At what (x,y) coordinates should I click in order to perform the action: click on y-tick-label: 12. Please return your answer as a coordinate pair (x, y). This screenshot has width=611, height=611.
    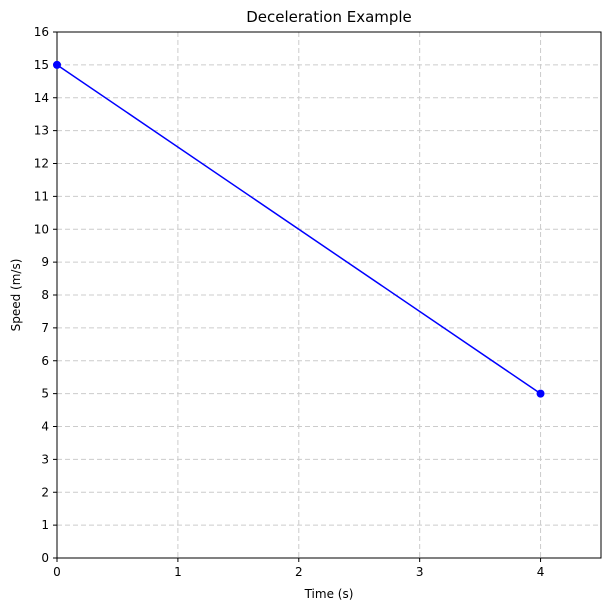
    Looking at the image, I should click on (41, 164).